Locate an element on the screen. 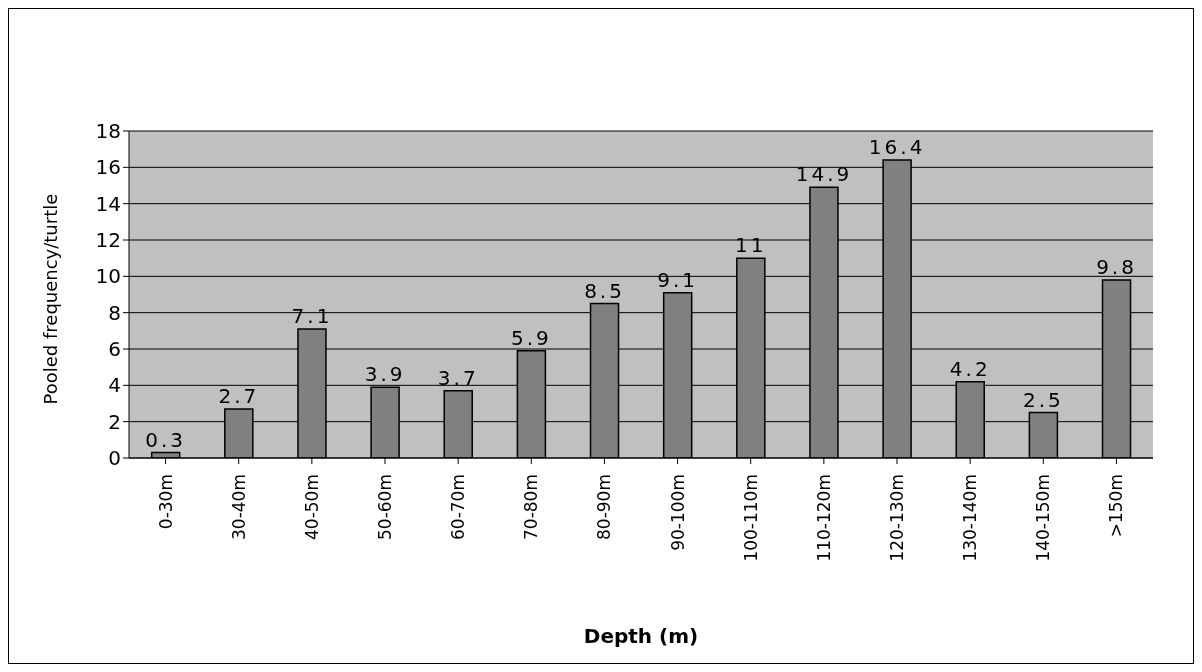 The width and height of the screenshot is (1202, 672). y-tick-label: 0 is located at coordinates (114, 458).